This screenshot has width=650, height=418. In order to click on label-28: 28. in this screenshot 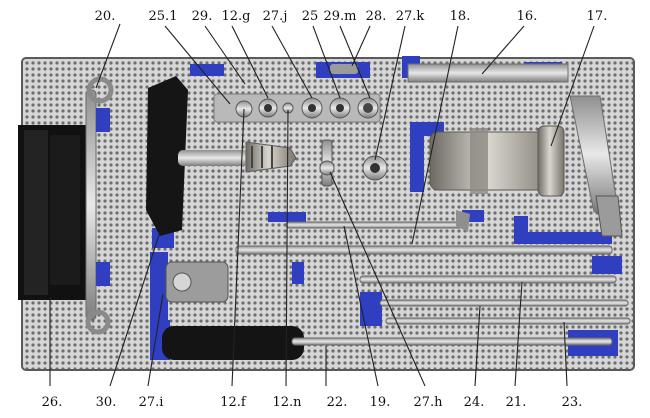, I will do `click(376, 16)`.